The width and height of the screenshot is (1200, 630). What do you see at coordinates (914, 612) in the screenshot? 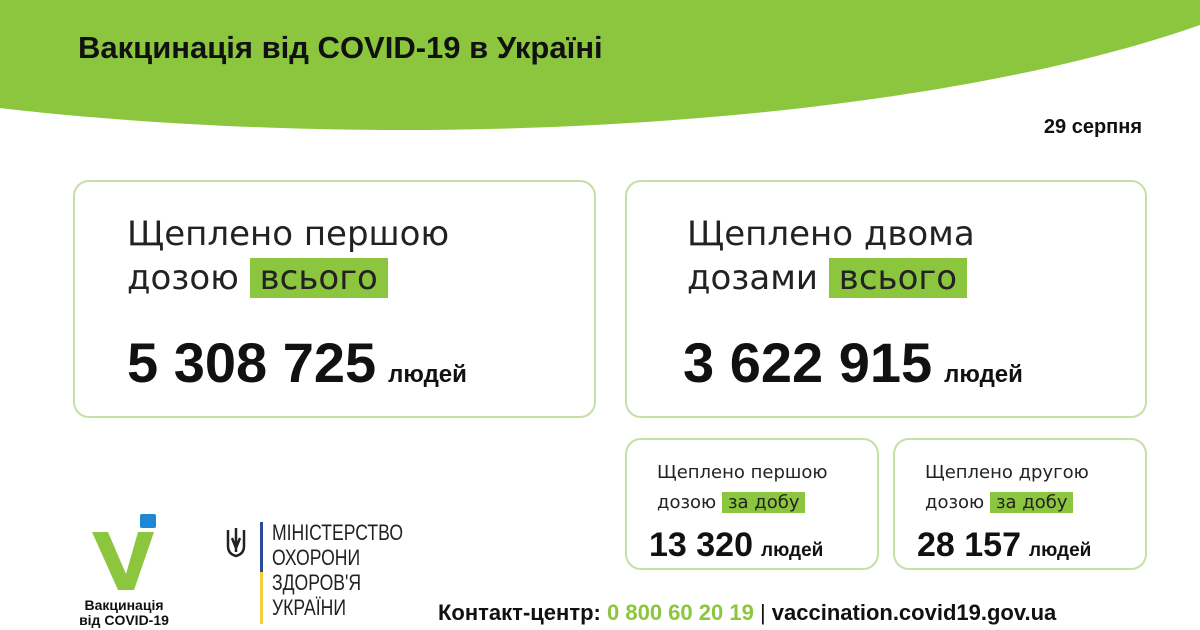
I see `website-link: vaccination.covid19.gov.ua` at bounding box center [914, 612].